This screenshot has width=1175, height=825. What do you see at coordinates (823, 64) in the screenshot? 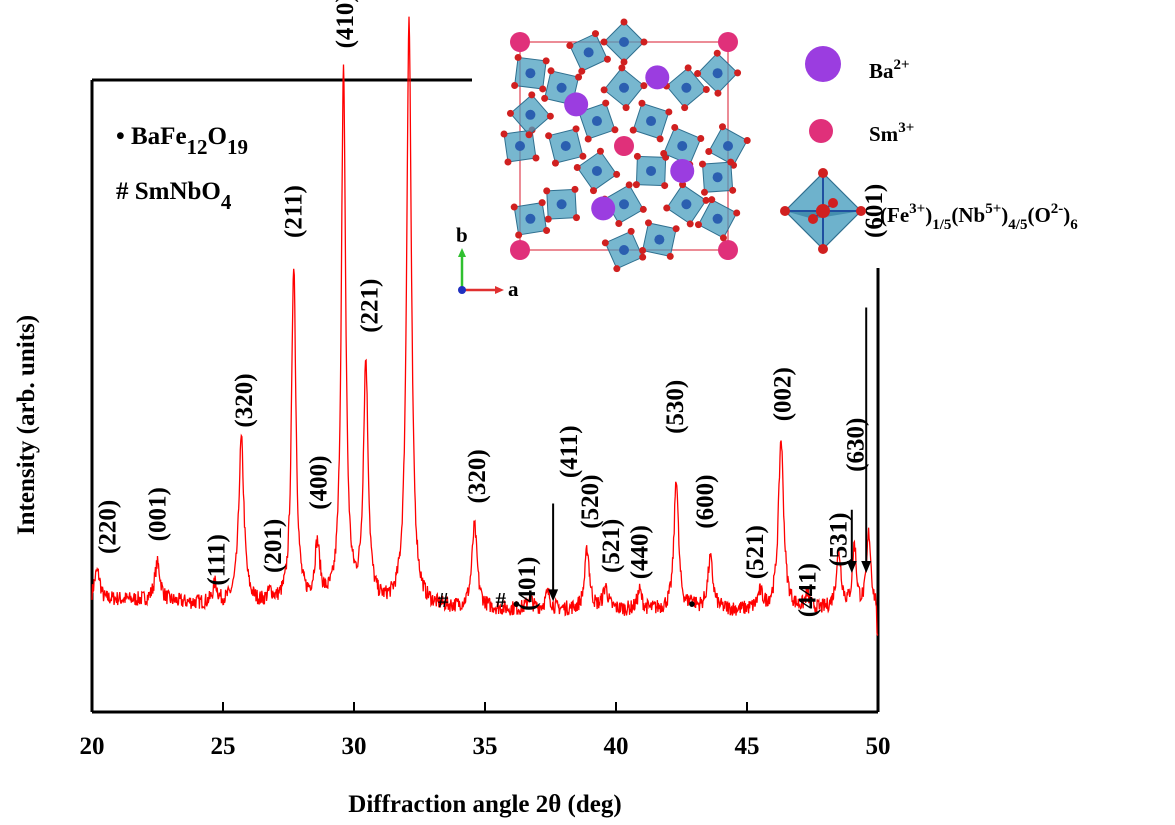
I see `ba-legend-swatch` at bounding box center [823, 64].